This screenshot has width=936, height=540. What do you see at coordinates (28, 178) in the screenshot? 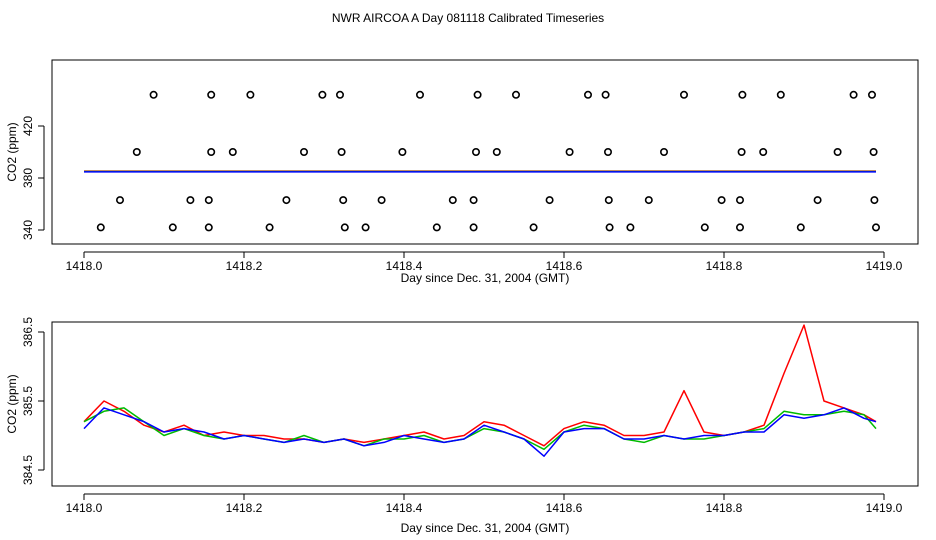
I see `y-tick-label: 380` at bounding box center [28, 178].